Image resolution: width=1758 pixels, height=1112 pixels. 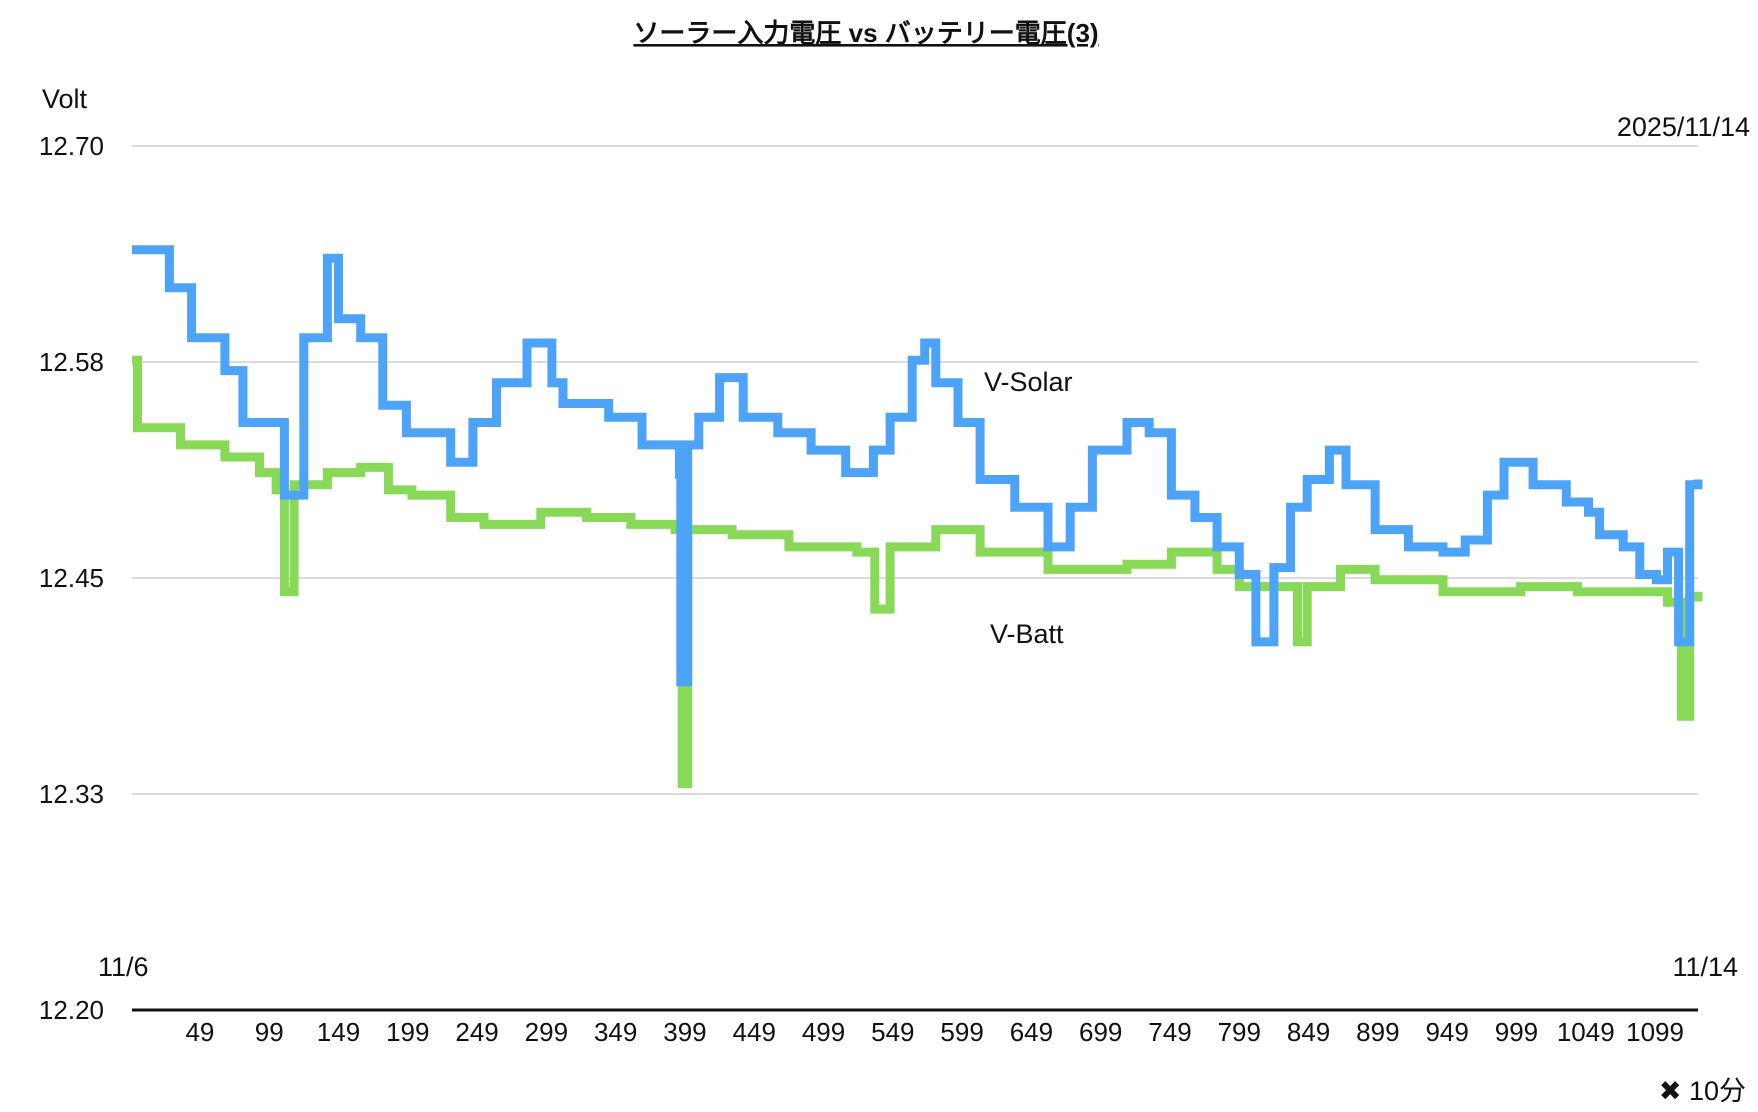 What do you see at coordinates (1516, 1032) in the screenshot?
I see `x-tick-label: 999` at bounding box center [1516, 1032].